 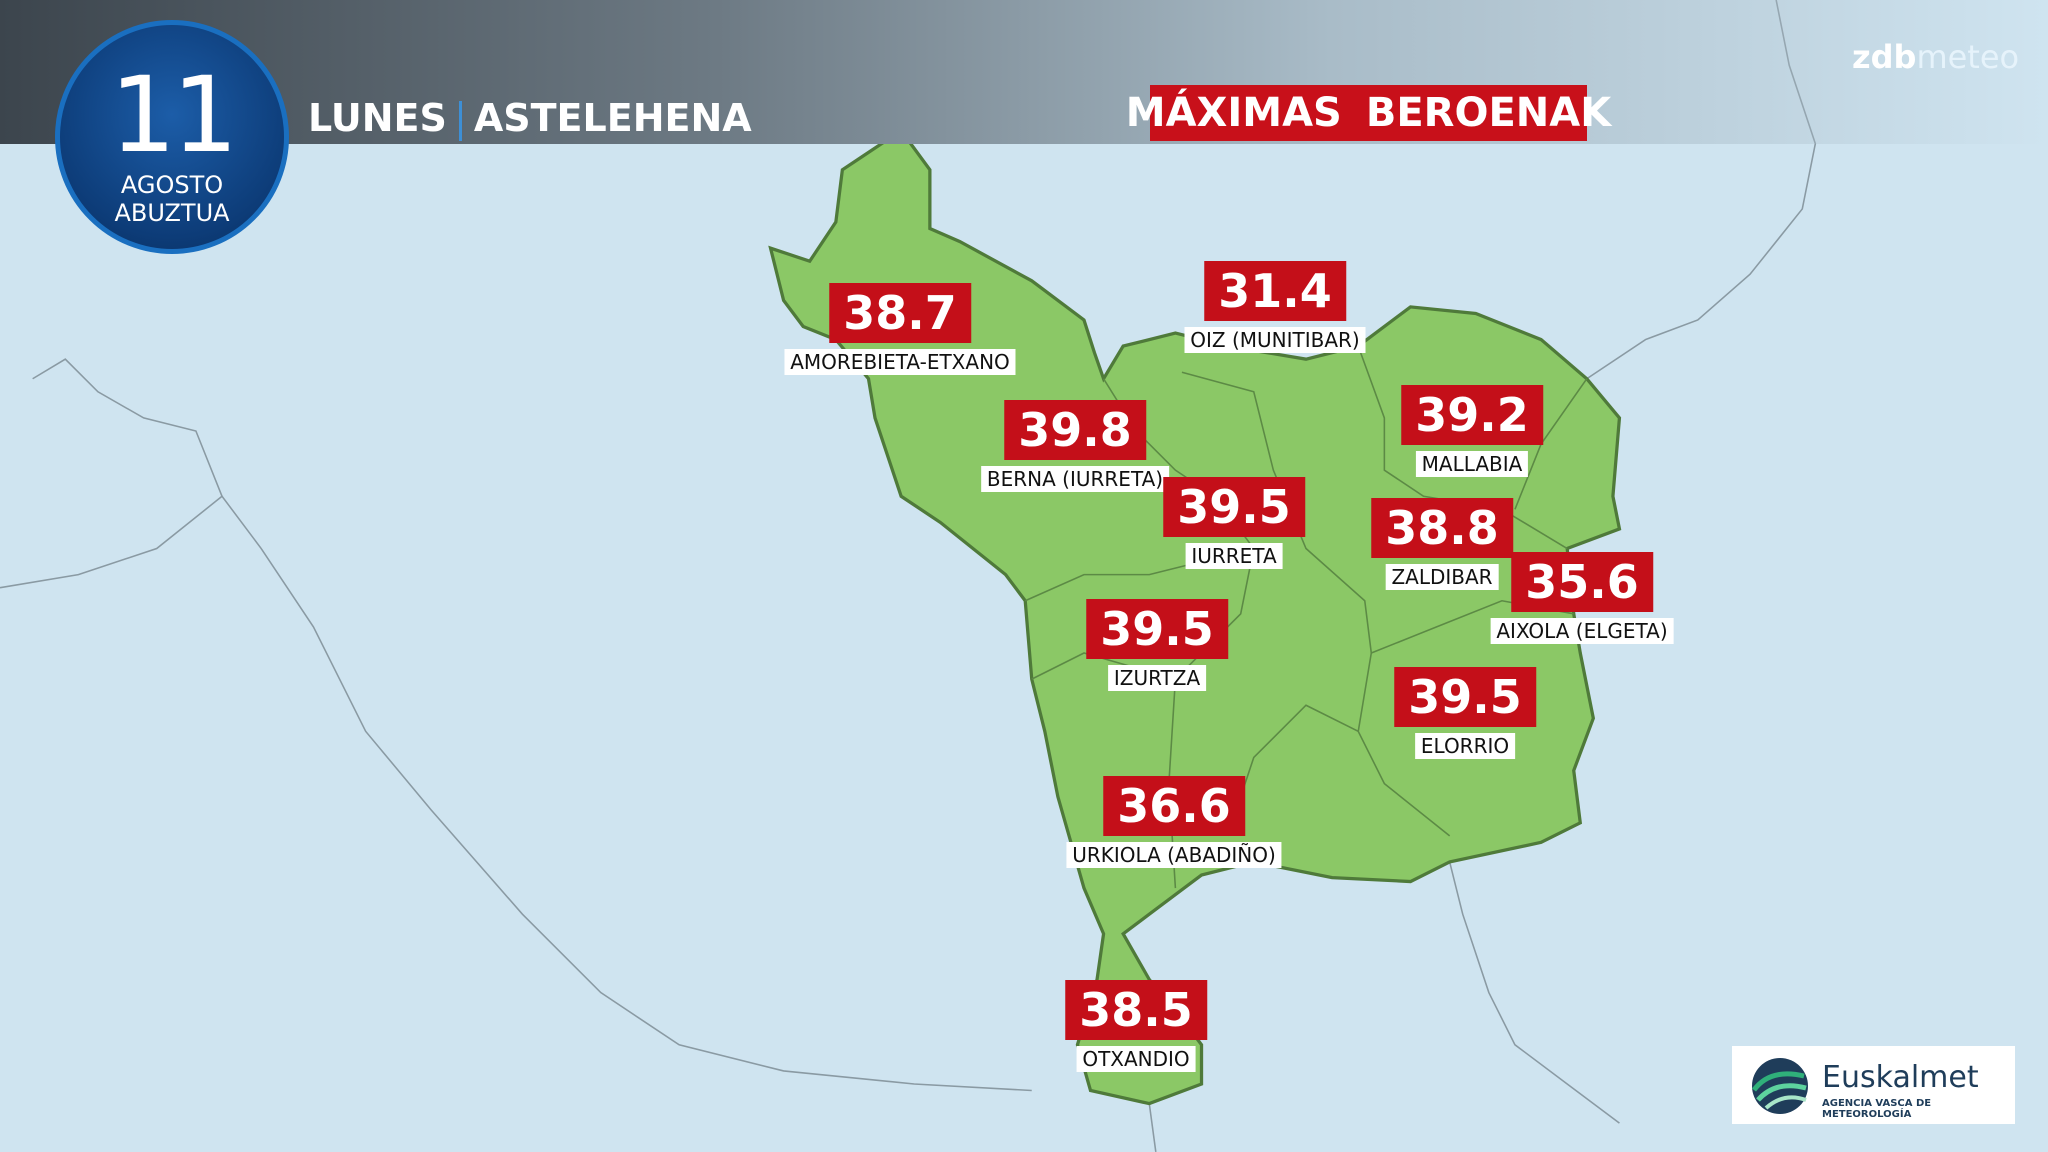 What do you see at coordinates (1234, 556) in the screenshot?
I see `station-name: IURRETA` at bounding box center [1234, 556].